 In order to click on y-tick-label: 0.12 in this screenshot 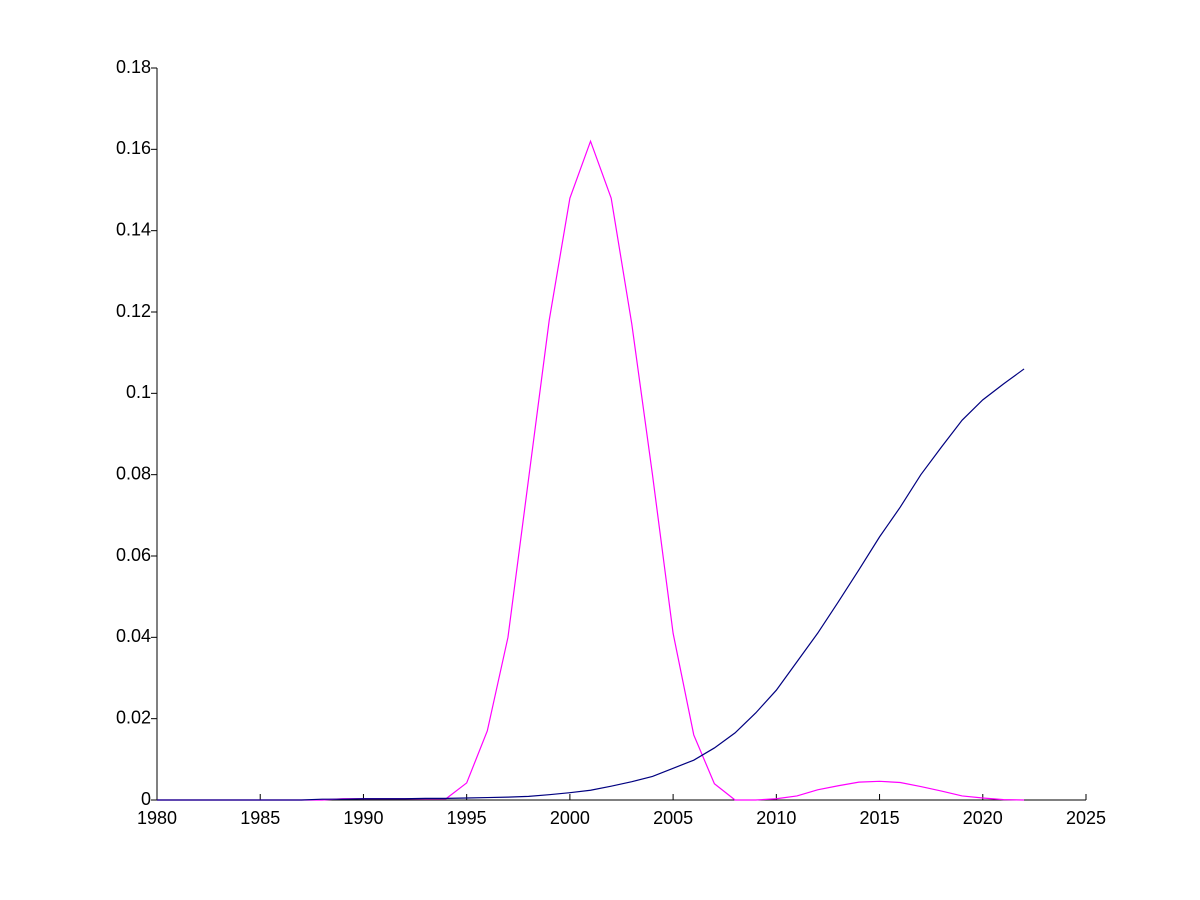, I will do `click(133, 311)`.